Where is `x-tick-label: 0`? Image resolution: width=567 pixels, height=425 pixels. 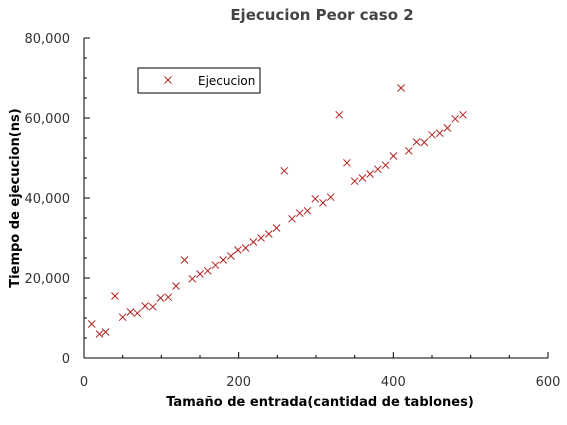 x-tick-label: 0 is located at coordinates (84, 382).